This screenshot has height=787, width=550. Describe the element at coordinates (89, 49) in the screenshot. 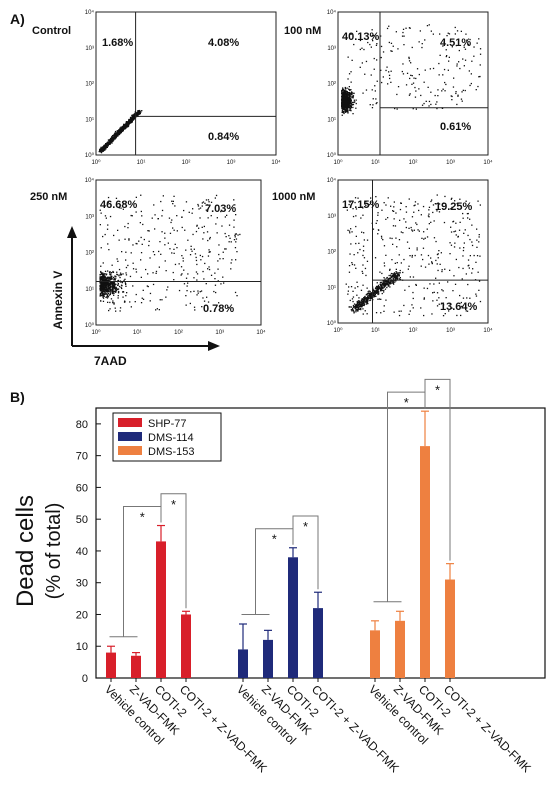

I see `y-tick-label: 10³` at that location.